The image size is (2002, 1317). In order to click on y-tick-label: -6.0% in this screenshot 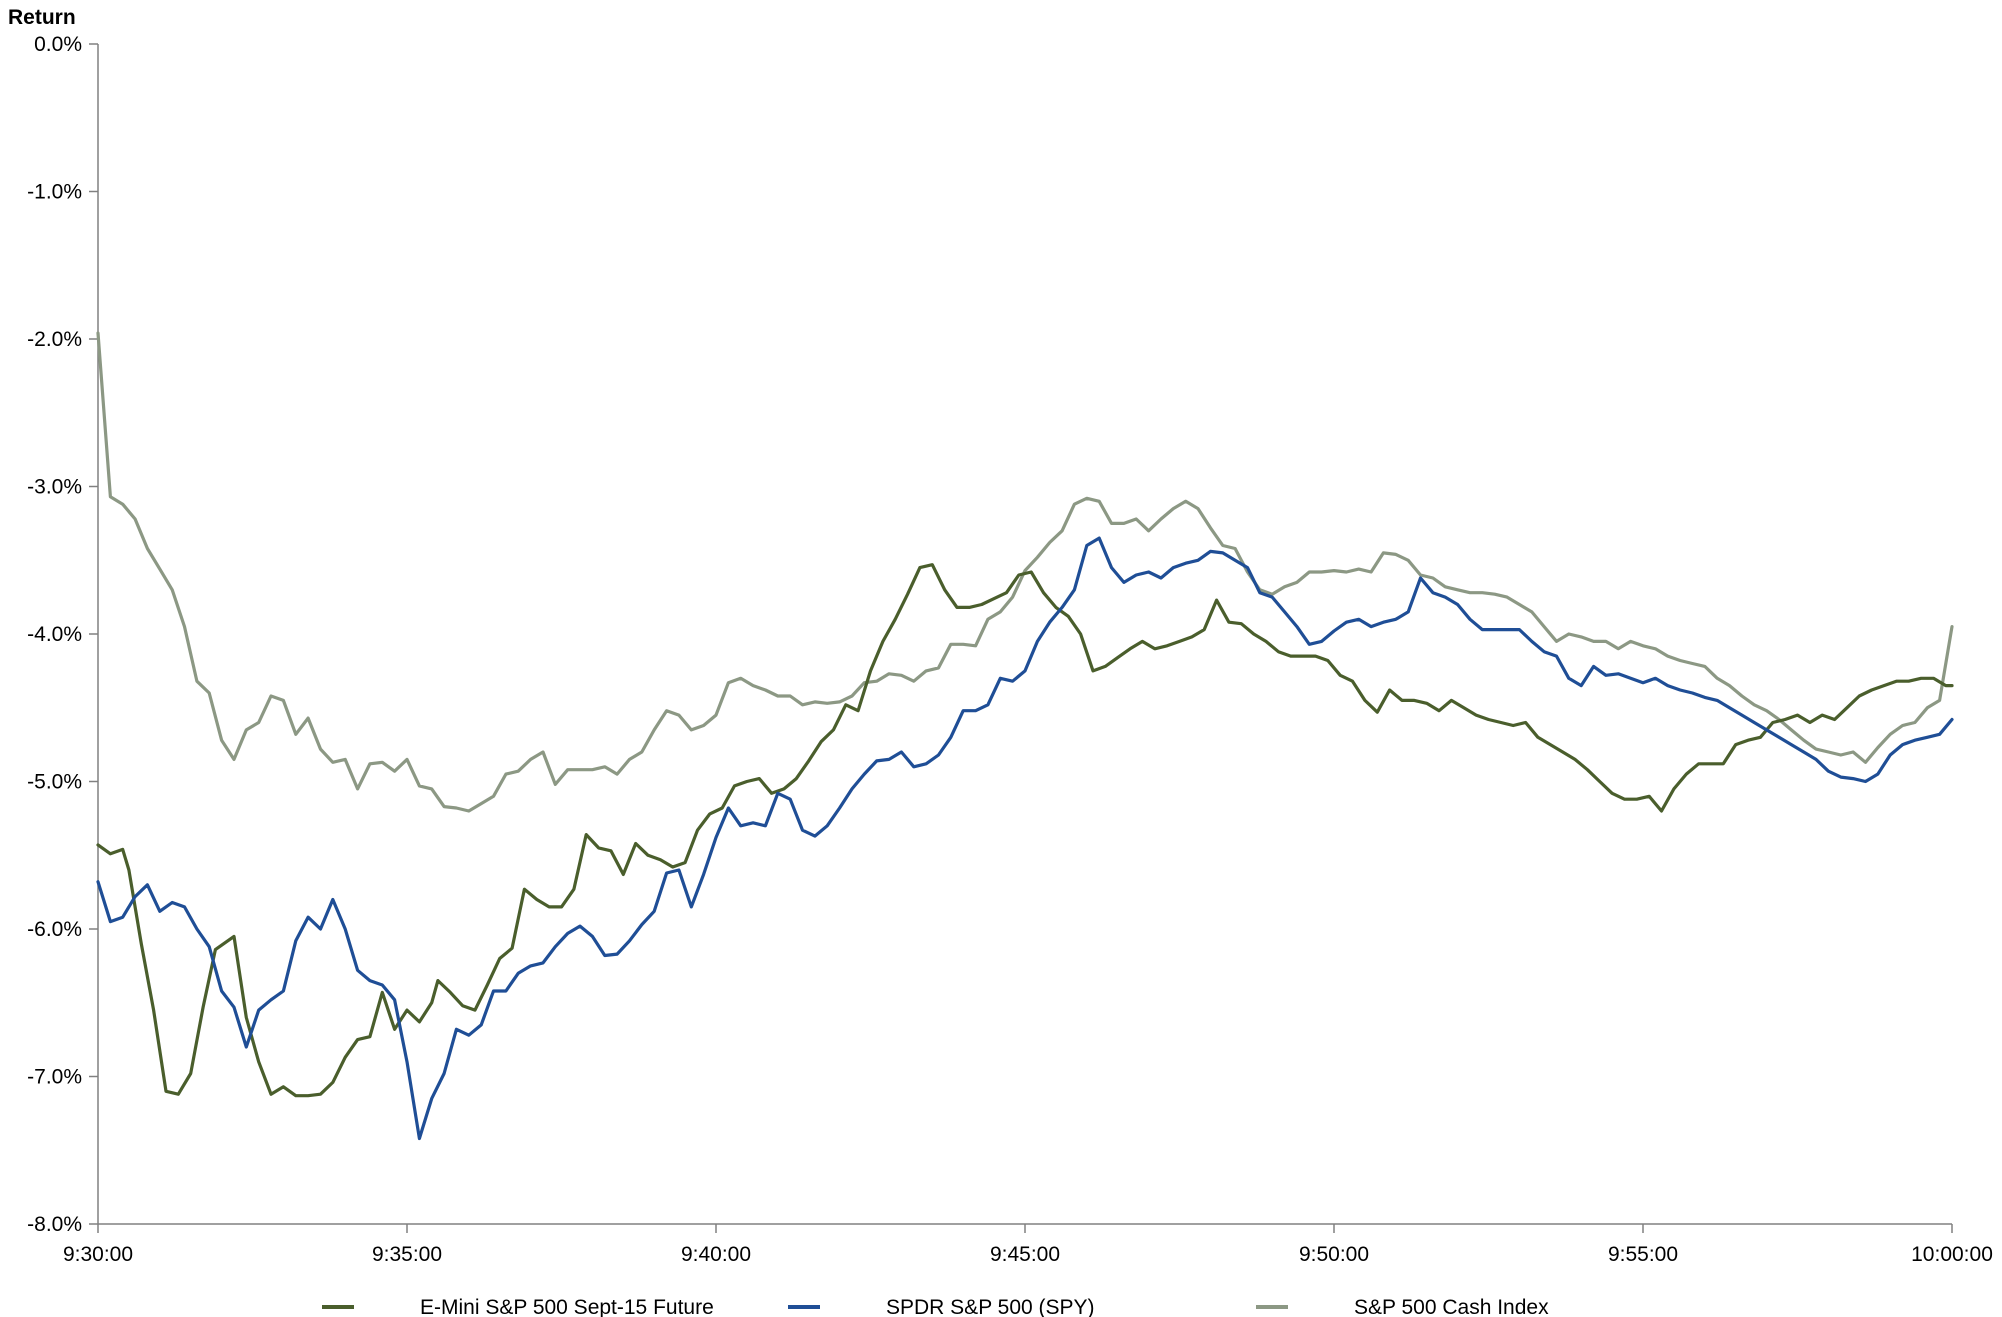, I will do `click(54, 929)`.